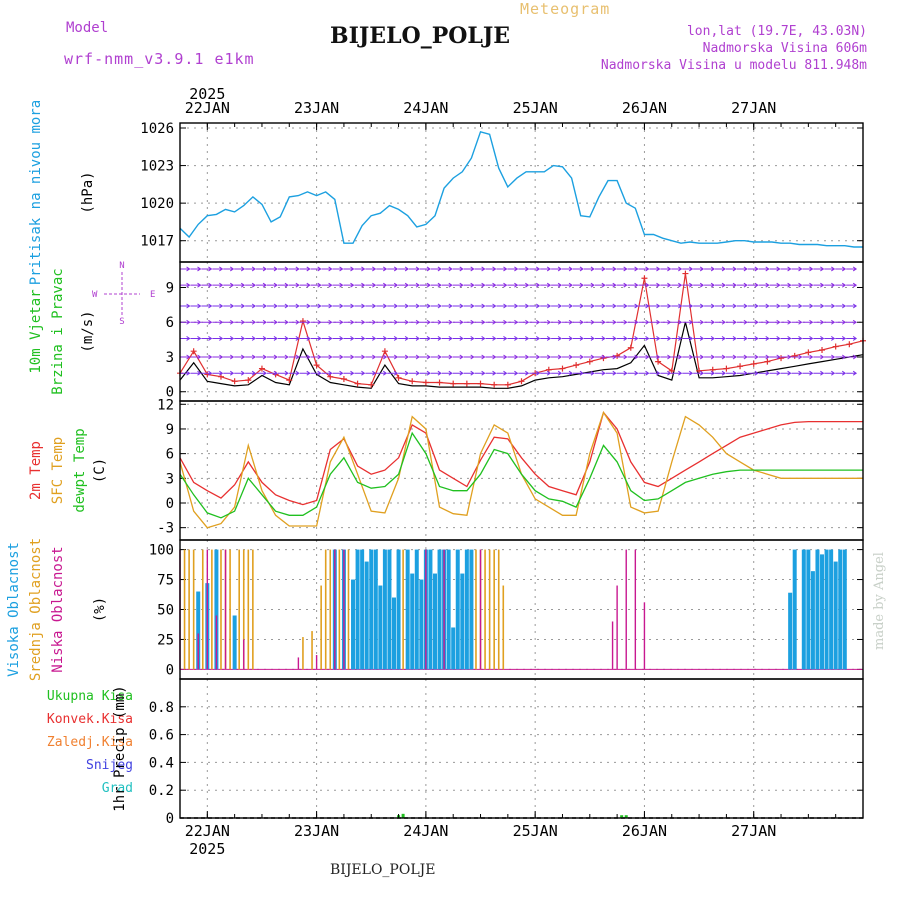 Image resolution: width=900 pixels, height=900 pixels. What do you see at coordinates (207, 831) in the screenshot?
I see `bottom-day-label: 22JAN` at bounding box center [207, 831].